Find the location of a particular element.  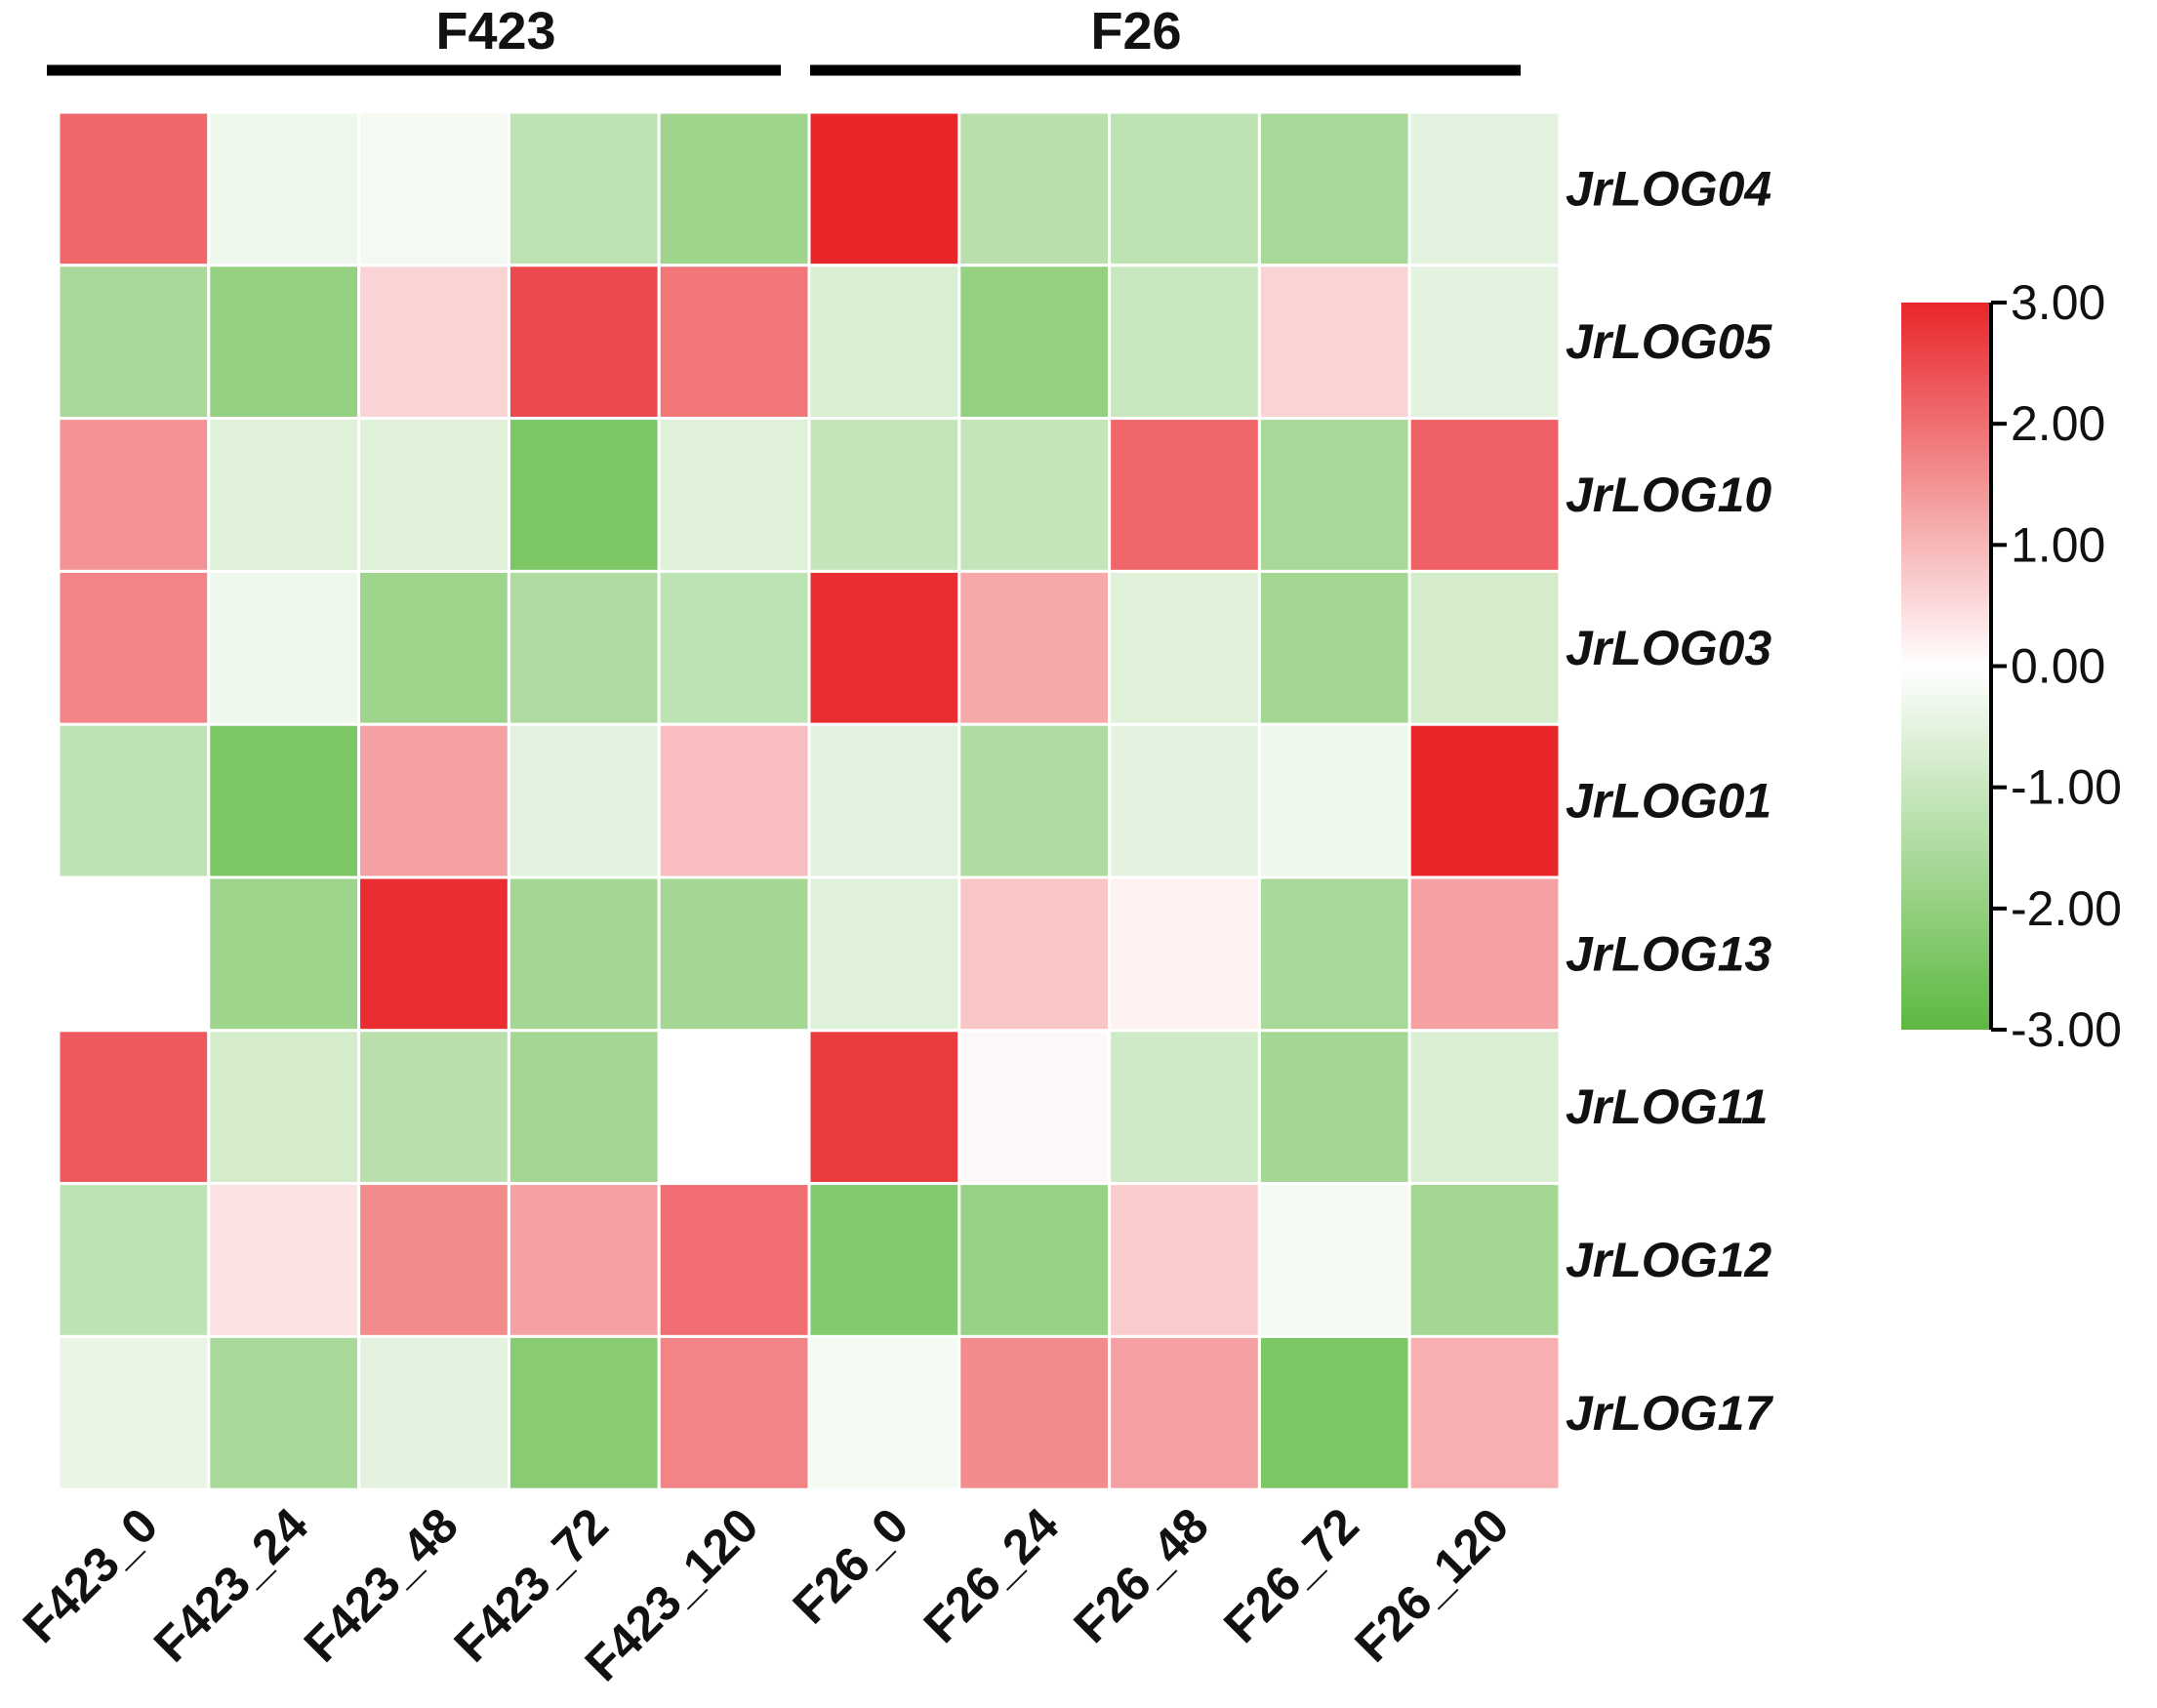

column-label-F26_48: F26_48 is located at coordinates (1141, 1575).